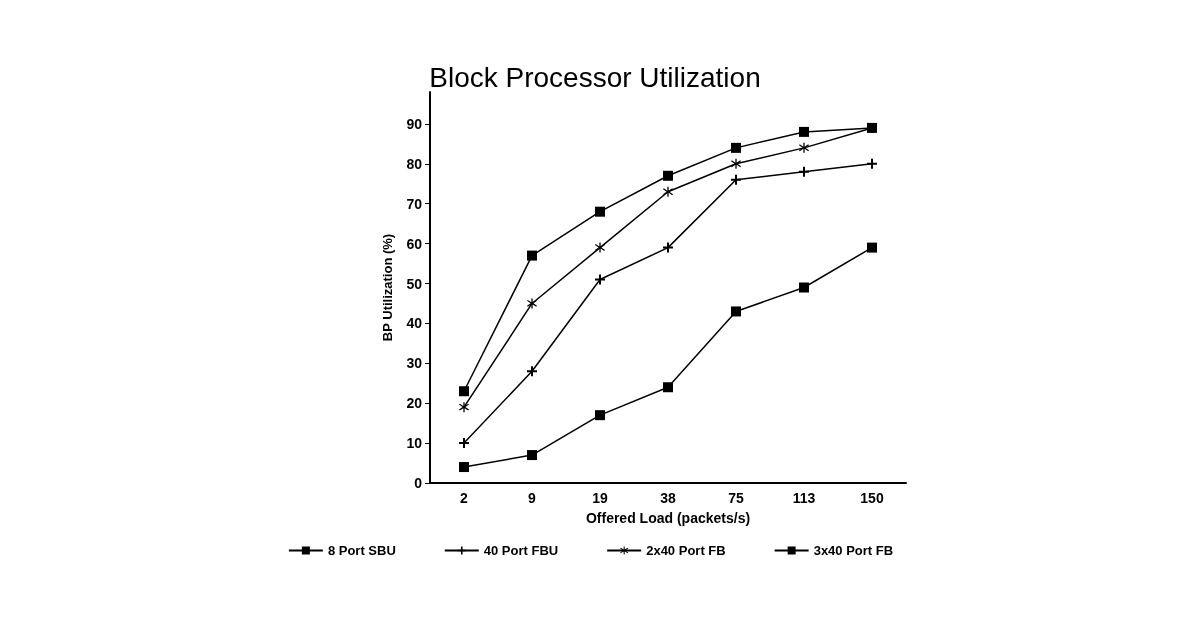 Image resolution: width=1181 pixels, height=642 pixels. I want to click on x-axis-title: Offered Load (packets/s), so click(668, 518).